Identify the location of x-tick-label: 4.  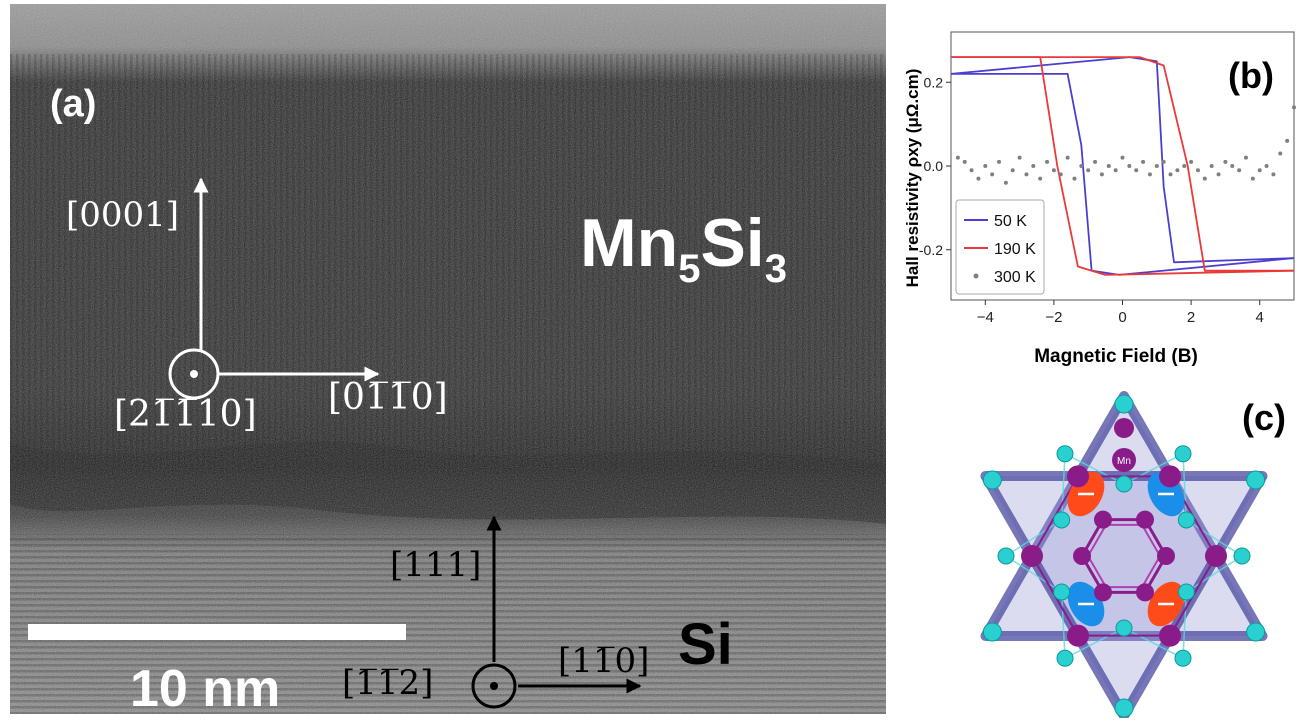
(1260, 317).